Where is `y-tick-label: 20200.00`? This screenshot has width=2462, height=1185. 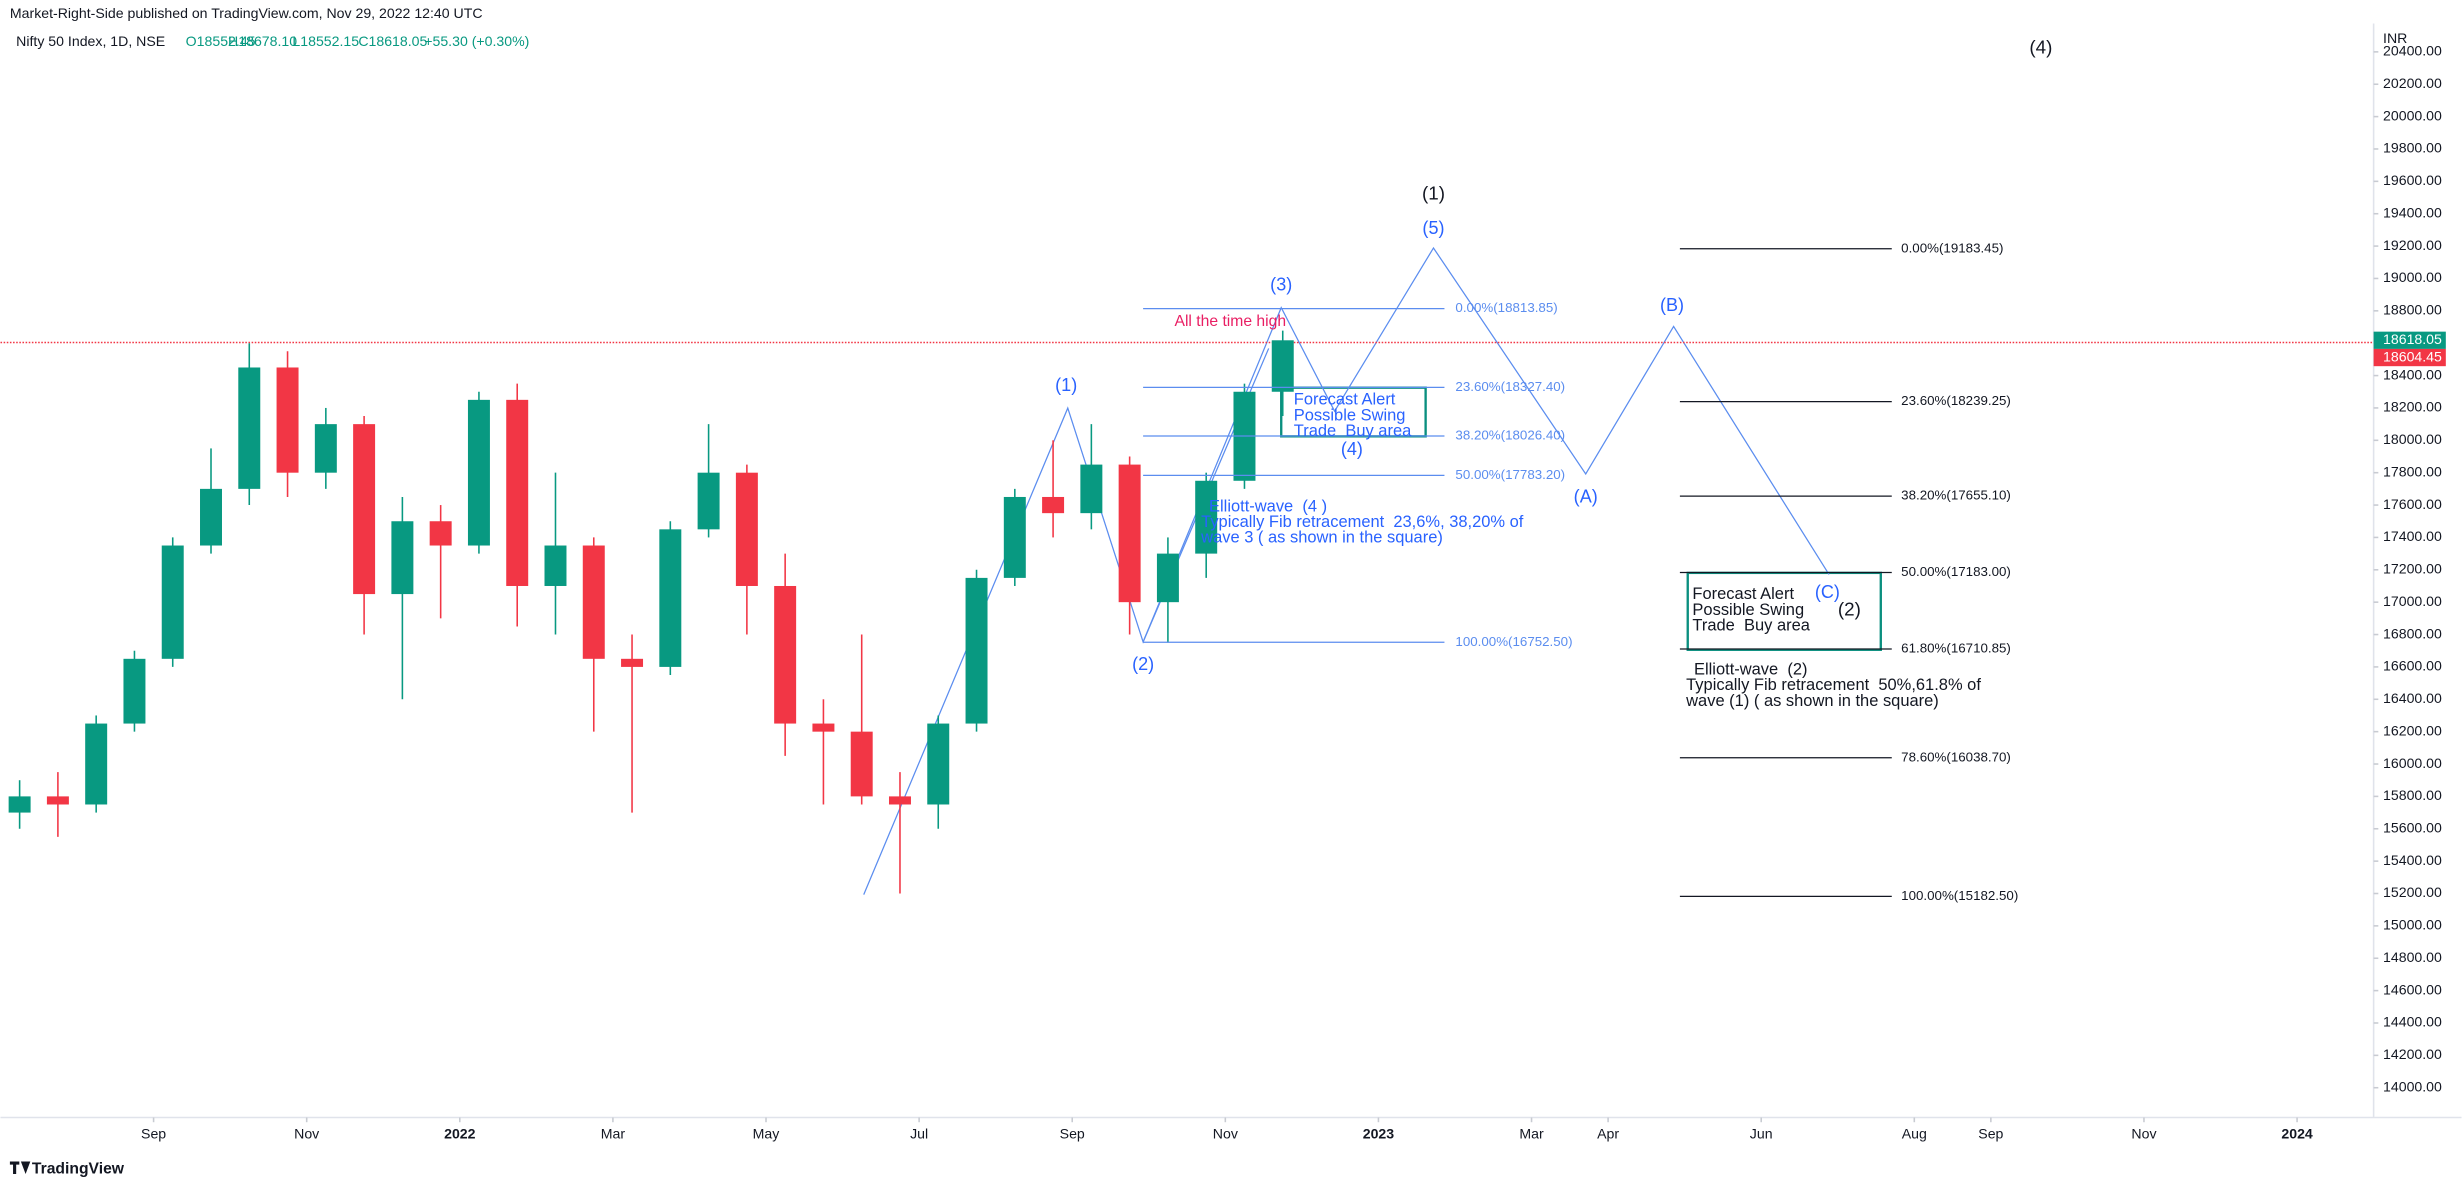
y-tick-label: 20200.00 is located at coordinates (2412, 83).